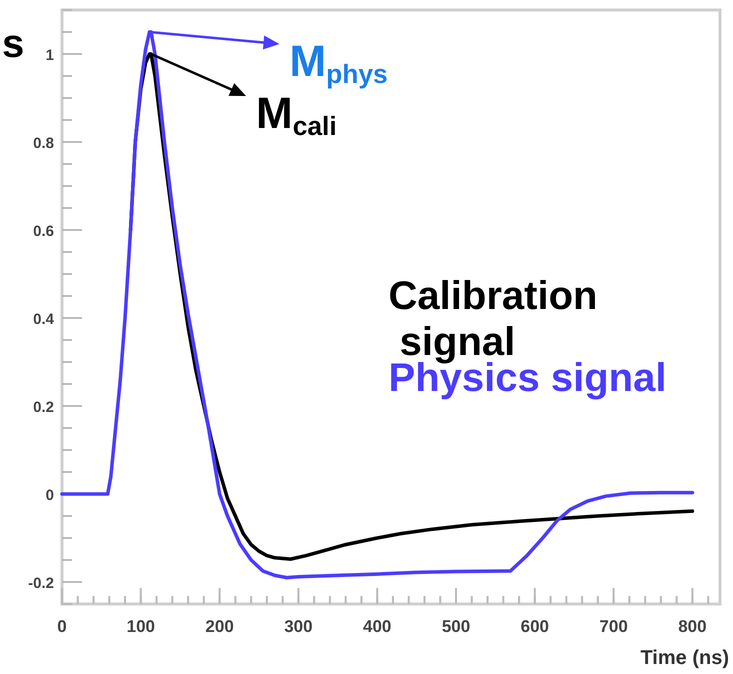 This screenshot has width=733, height=674. What do you see at coordinates (44, 319) in the screenshot?
I see `y-tick-label: 0.4` at bounding box center [44, 319].